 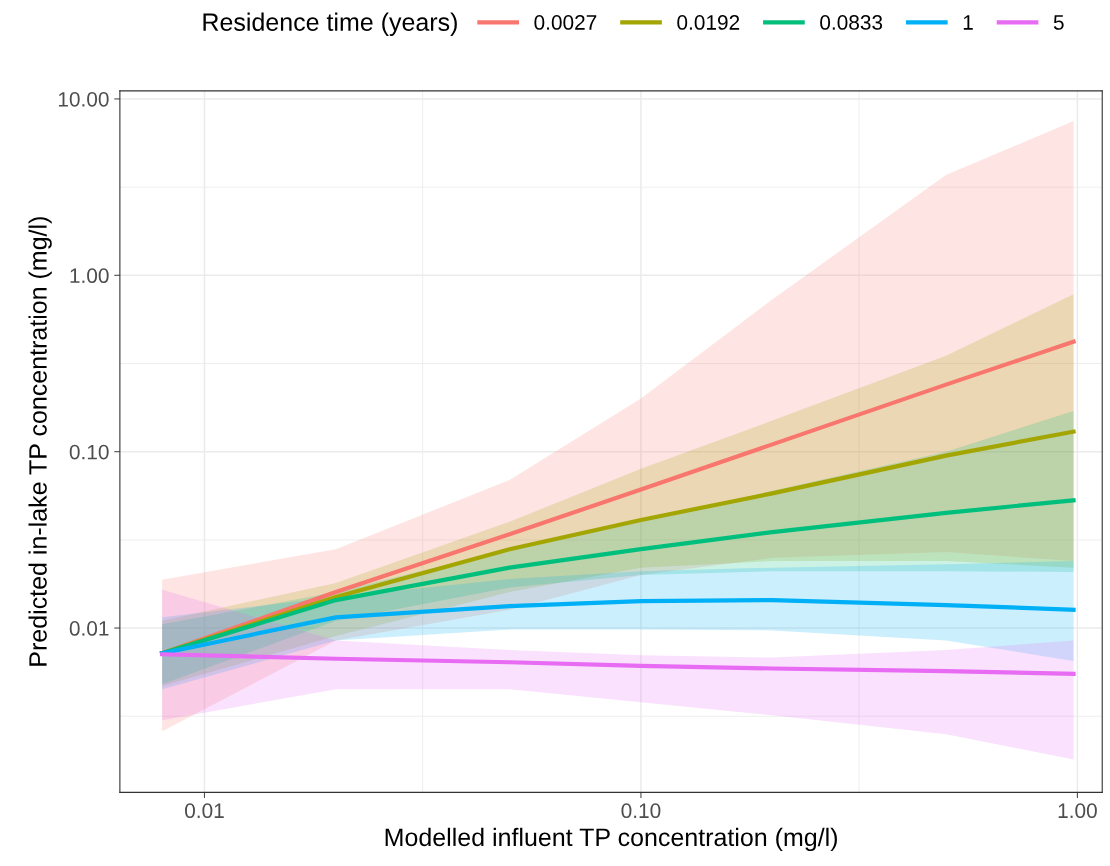 What do you see at coordinates (641, 811) in the screenshot?
I see `x-tick-label: 0.10` at bounding box center [641, 811].